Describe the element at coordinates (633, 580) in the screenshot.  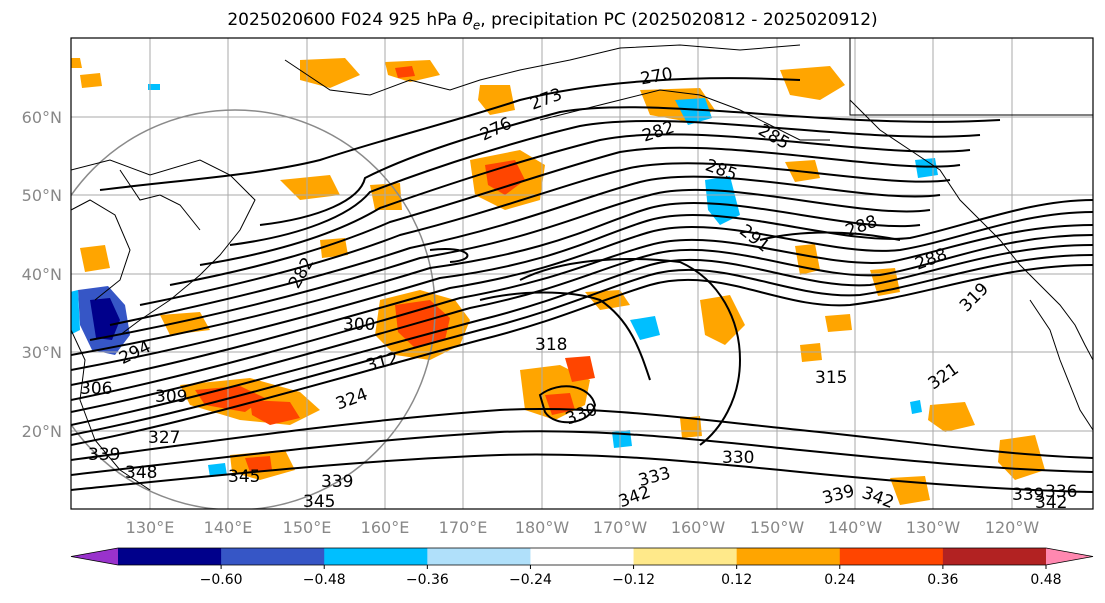
I see `colorbar-tick-label: −0.12` at that location.